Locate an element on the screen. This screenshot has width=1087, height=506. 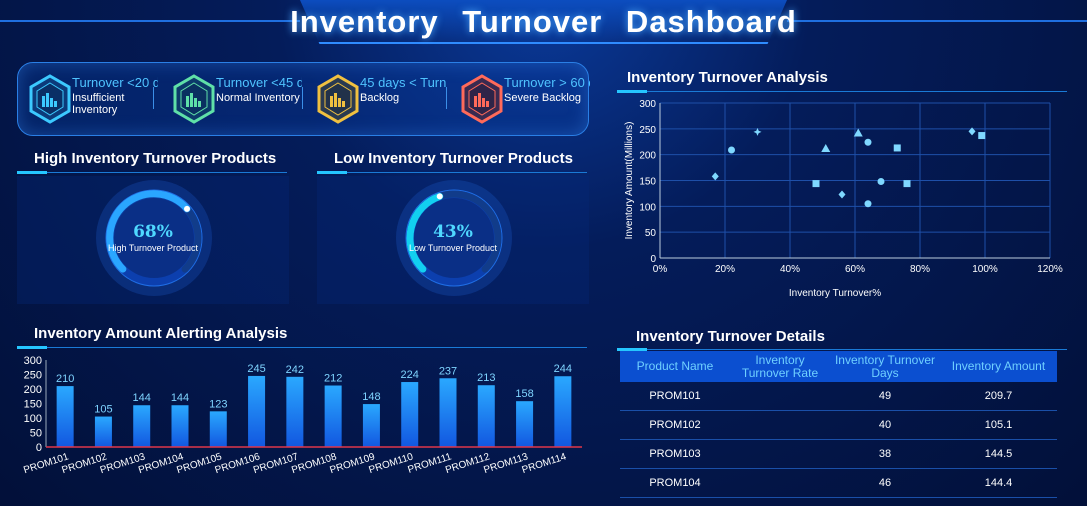
bar-value-label: 148 is located at coordinates (371, 397).